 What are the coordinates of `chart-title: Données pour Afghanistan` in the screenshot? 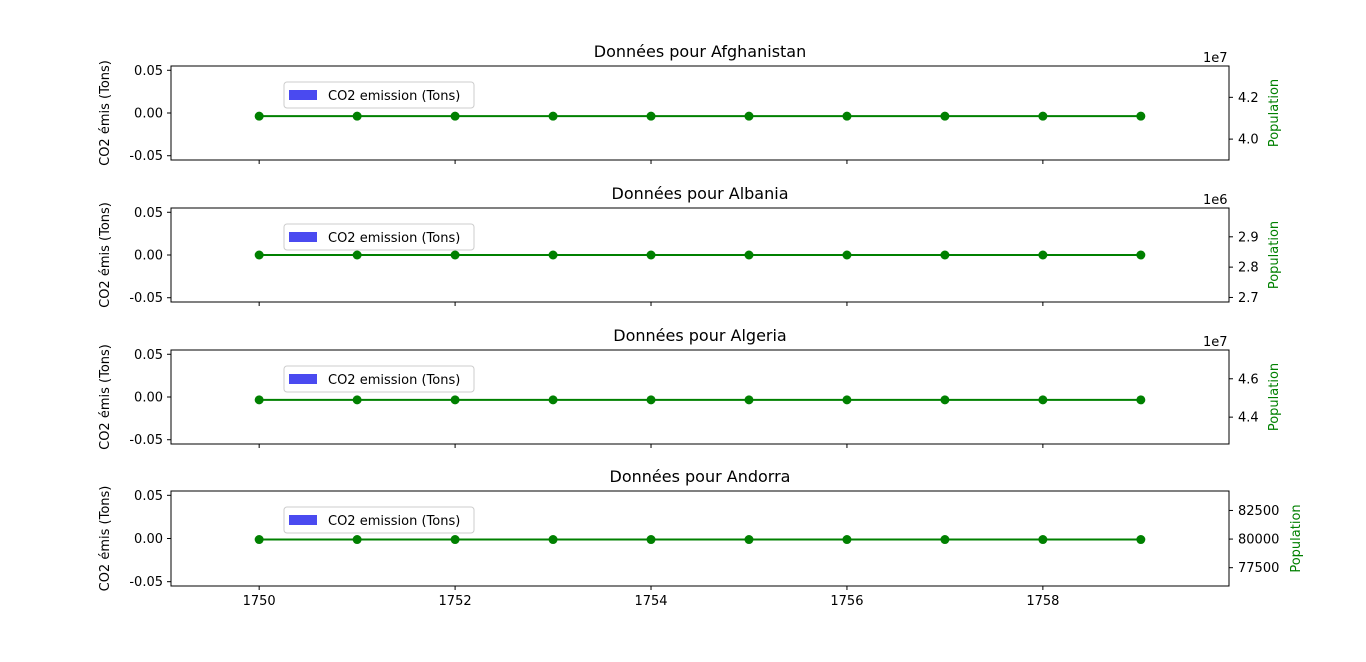 It's located at (700, 51).